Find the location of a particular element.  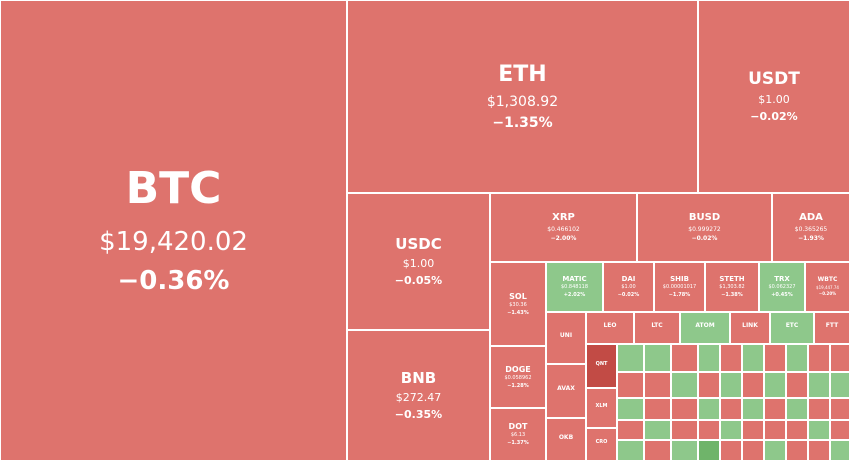

tile-steth: STETH $1,303.82 −1.38% is located at coordinates (732, 287).